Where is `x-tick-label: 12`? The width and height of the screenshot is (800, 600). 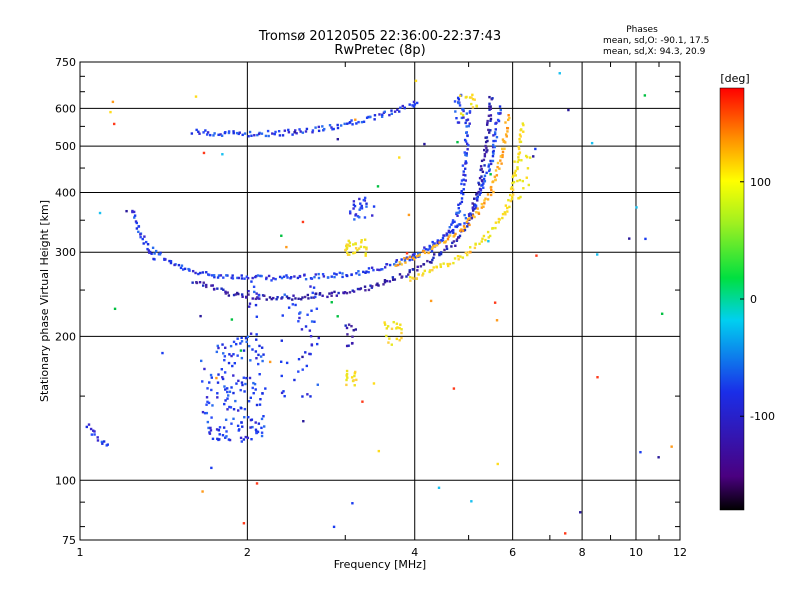 x-tick-label: 12 is located at coordinates (680, 552).